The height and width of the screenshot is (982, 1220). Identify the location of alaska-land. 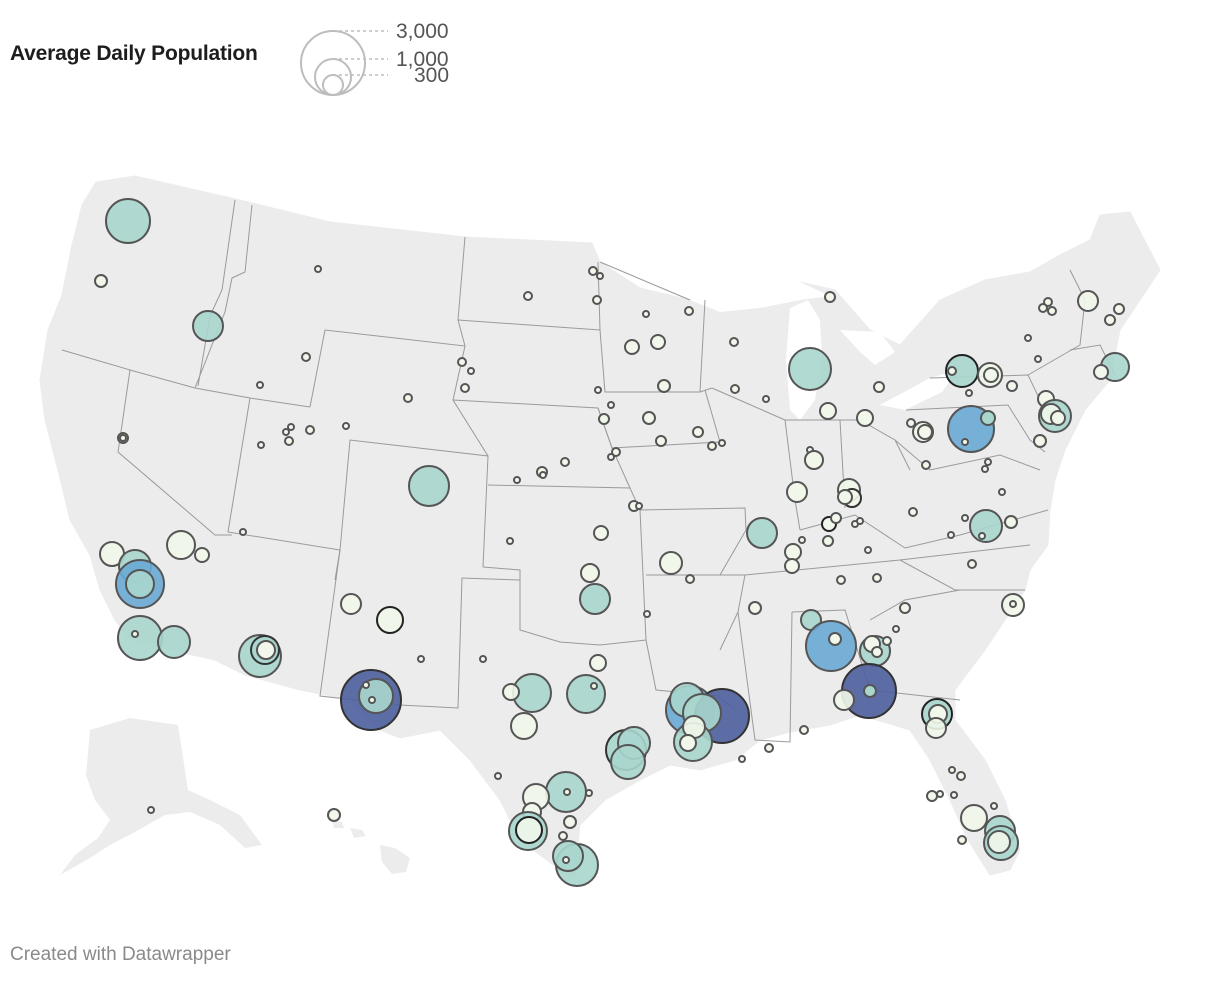
(161, 796).